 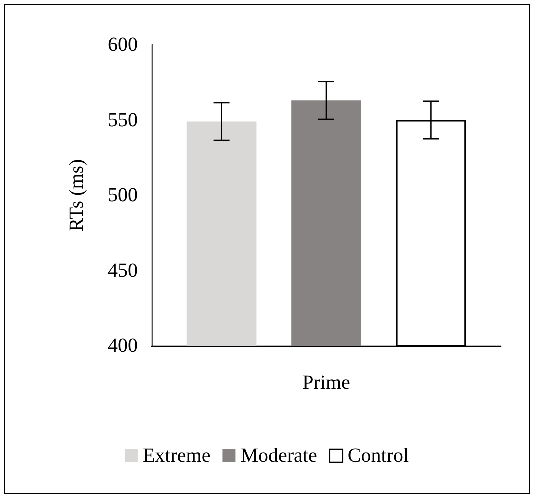 I want to click on y-axis-title: RTs (ms), so click(x=77, y=195).